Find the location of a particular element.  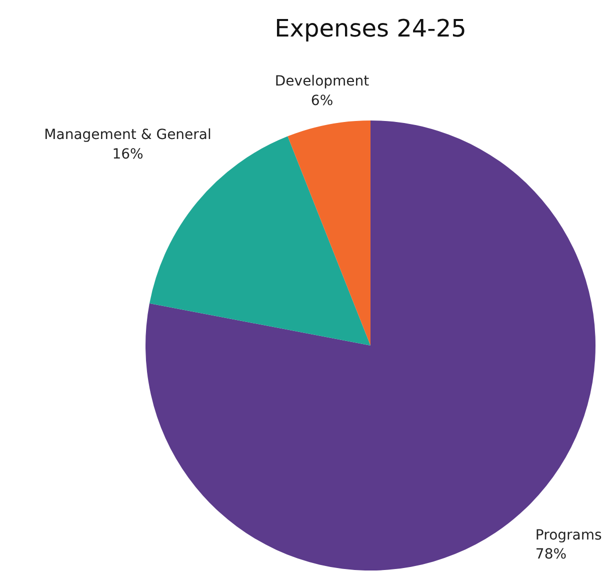

data-label: 6% is located at coordinates (322, 100).